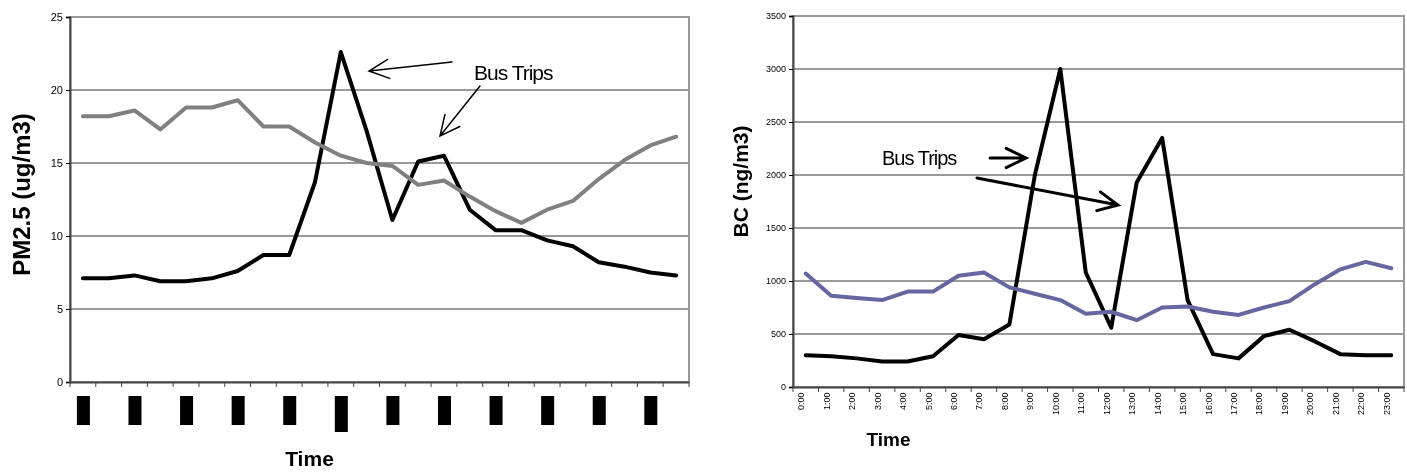 This screenshot has height=473, width=1407. Describe the element at coordinates (903, 401) in the screenshot. I see `x-tick-label: 4:00` at that location.